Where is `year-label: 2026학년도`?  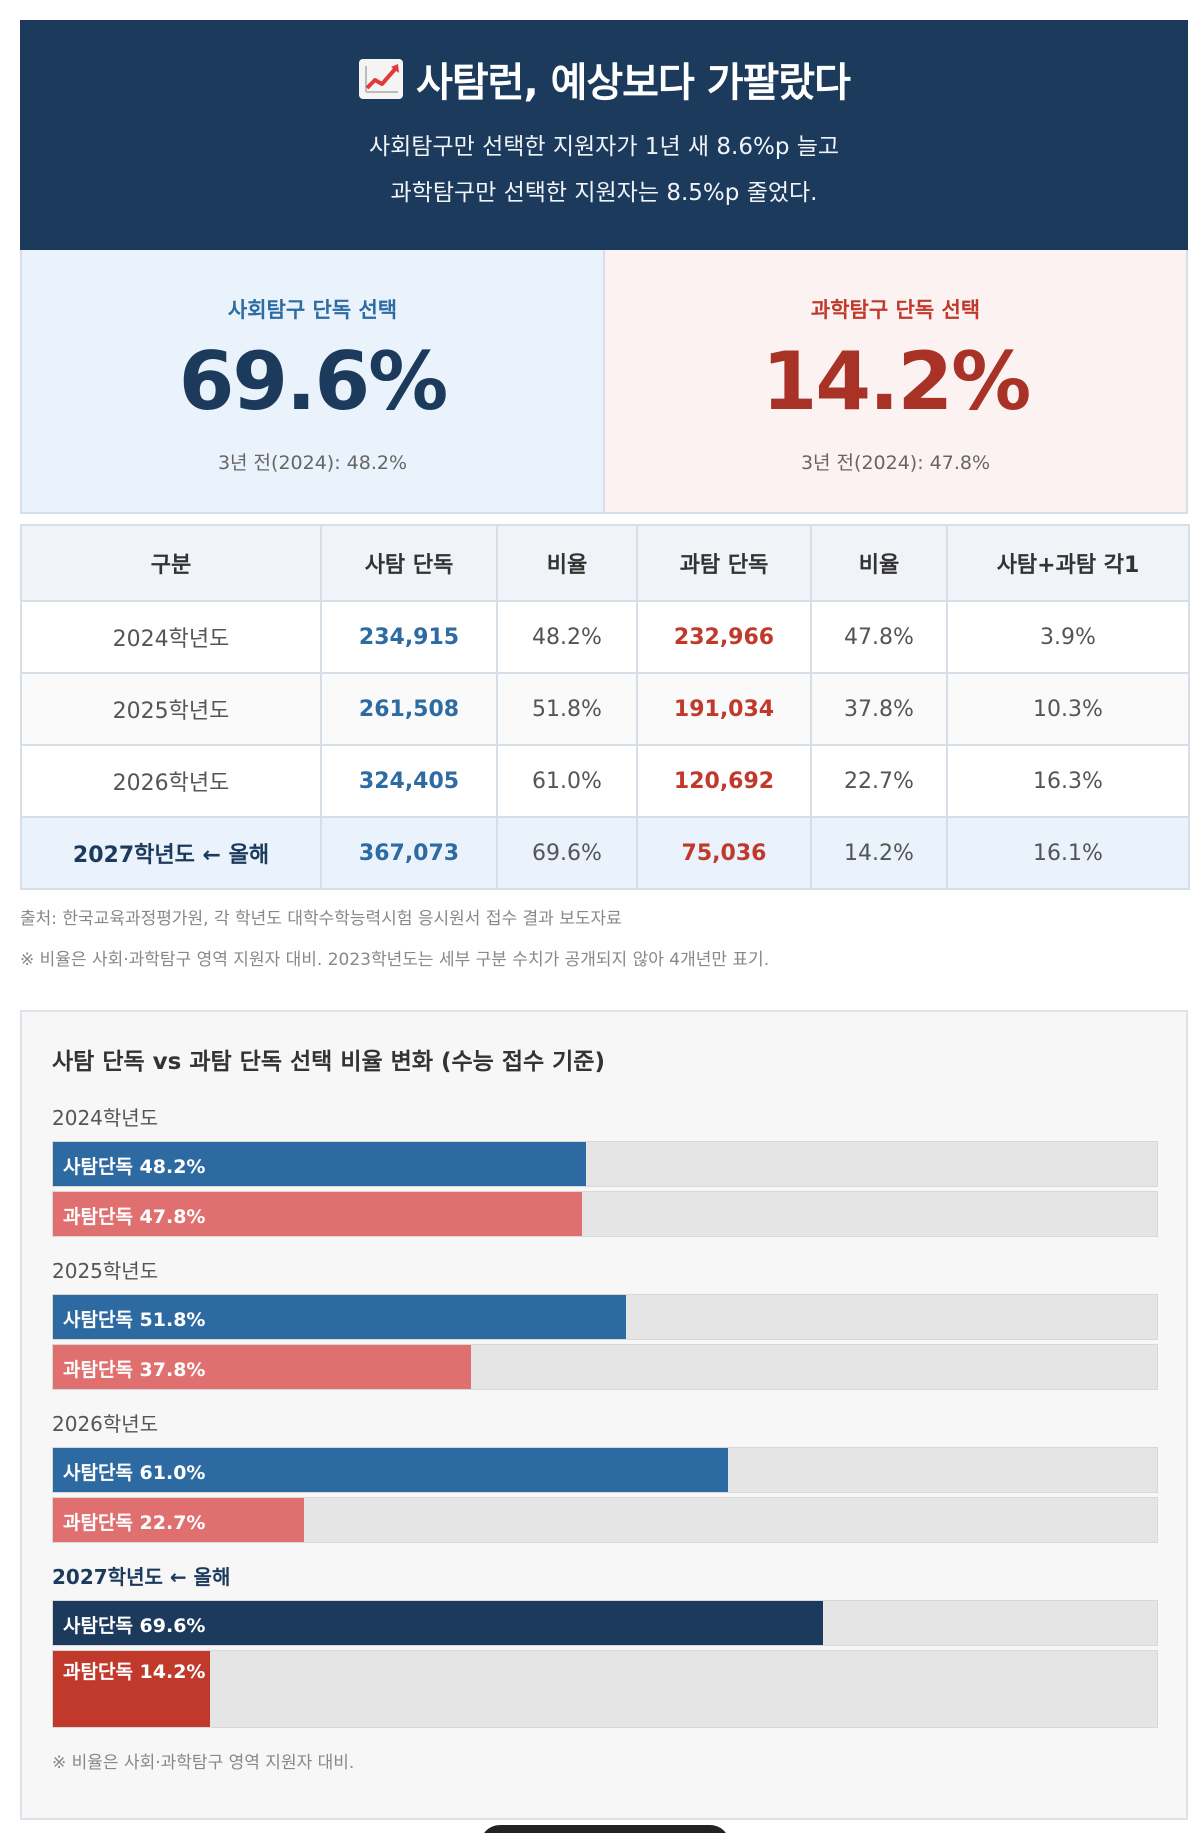 year-label: 2026학년도 is located at coordinates (105, 1424).